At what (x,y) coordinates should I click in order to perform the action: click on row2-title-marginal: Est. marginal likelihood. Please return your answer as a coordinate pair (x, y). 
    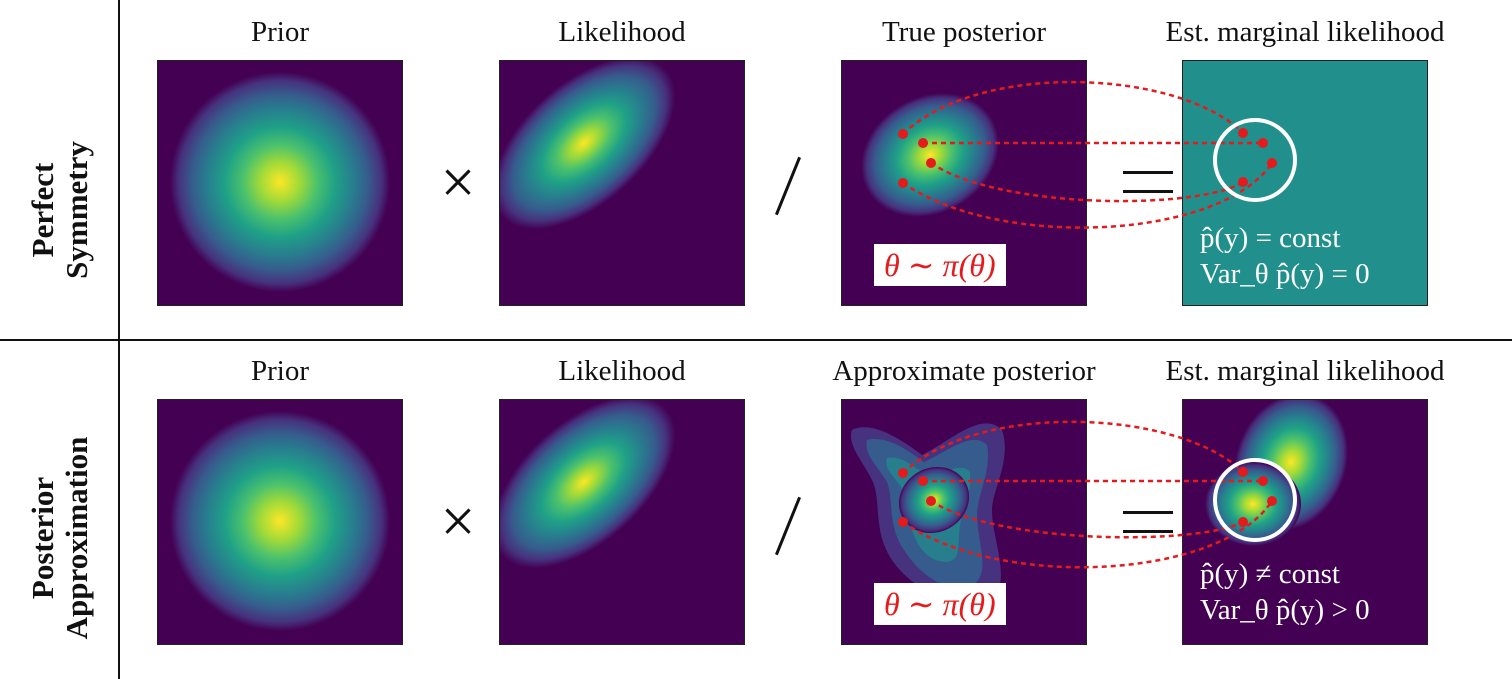
    Looking at the image, I should click on (1305, 371).